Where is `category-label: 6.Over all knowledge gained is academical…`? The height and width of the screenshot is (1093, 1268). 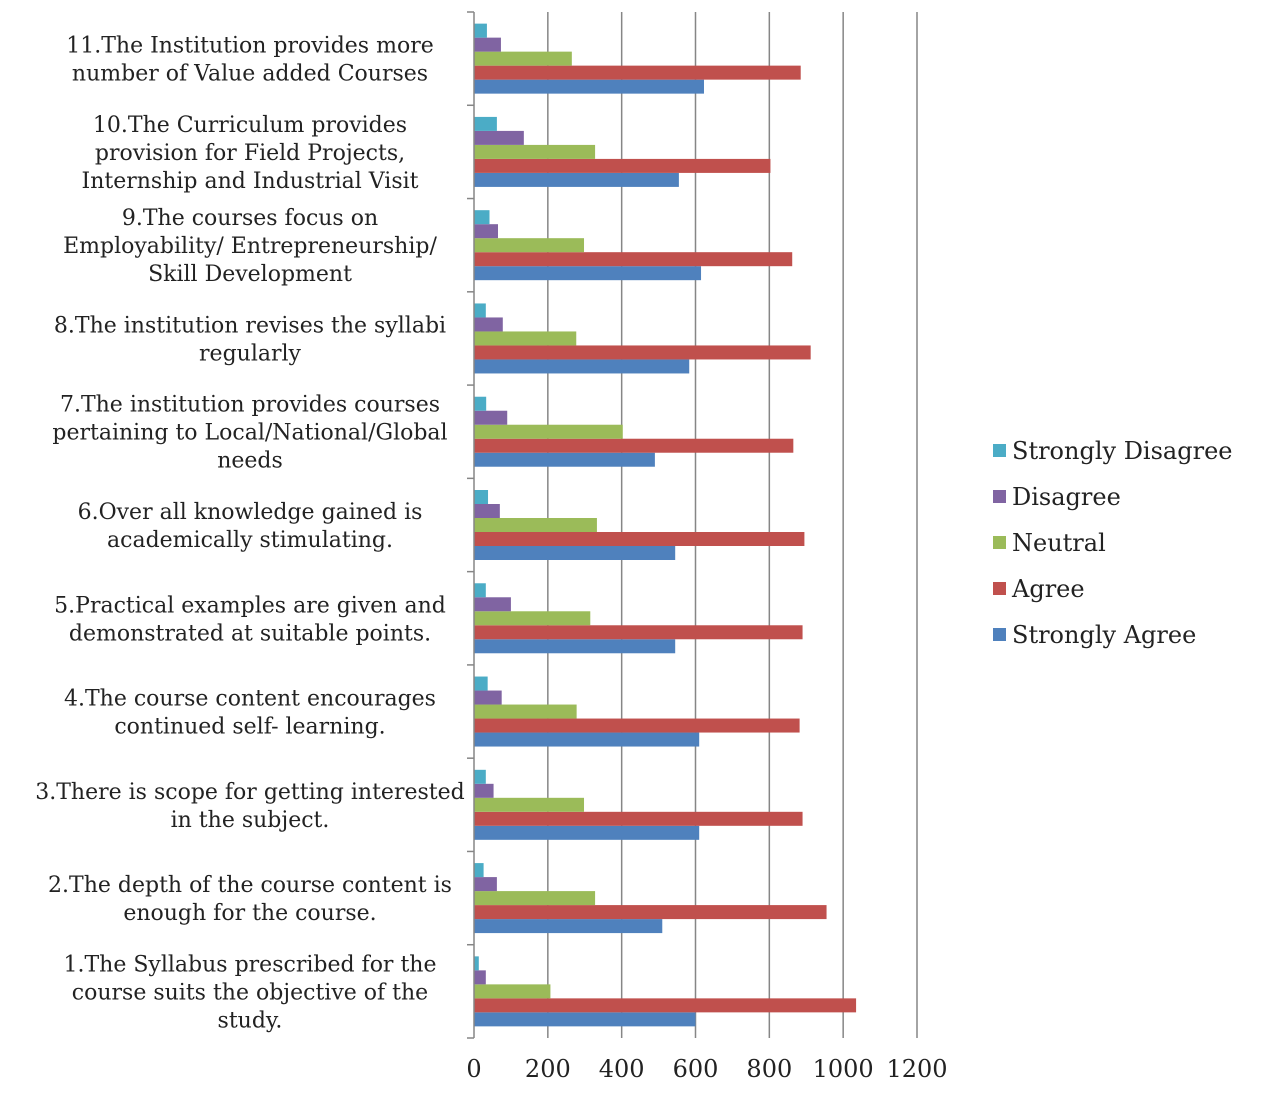
category-label: 6.Over all knowledge gained is academical… is located at coordinates (250, 526).